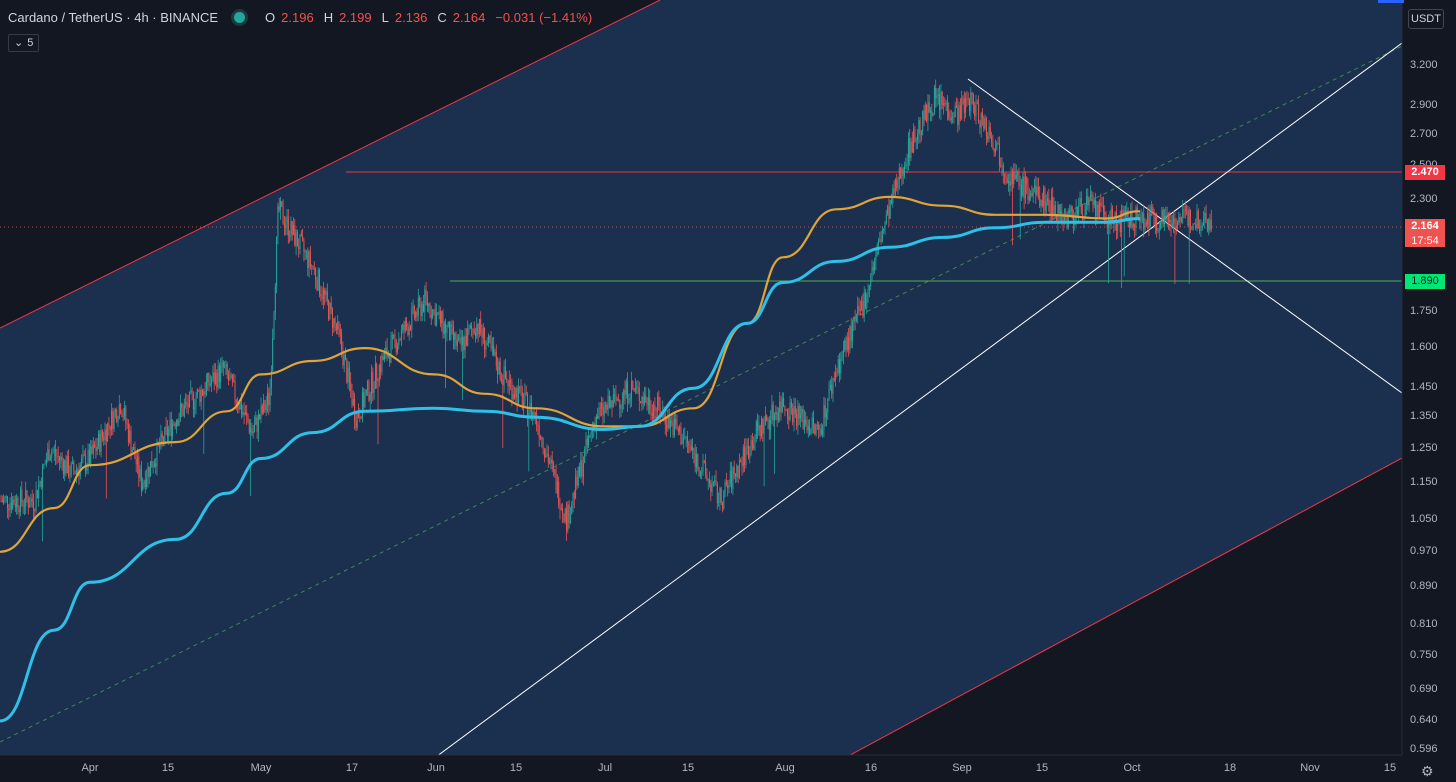  I want to click on currency-button: USDT, so click(1426, 19).